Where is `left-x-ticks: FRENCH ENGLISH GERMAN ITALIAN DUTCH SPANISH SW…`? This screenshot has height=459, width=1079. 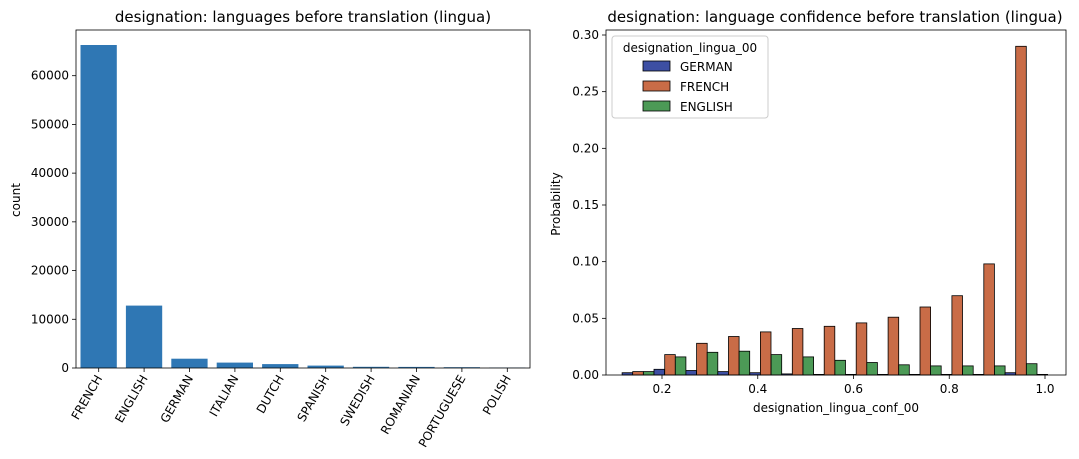
left-x-ticks: FRENCH ENGLISH GERMAN ITALIAN DUTCH SPANISH SW… is located at coordinates (291, 409).